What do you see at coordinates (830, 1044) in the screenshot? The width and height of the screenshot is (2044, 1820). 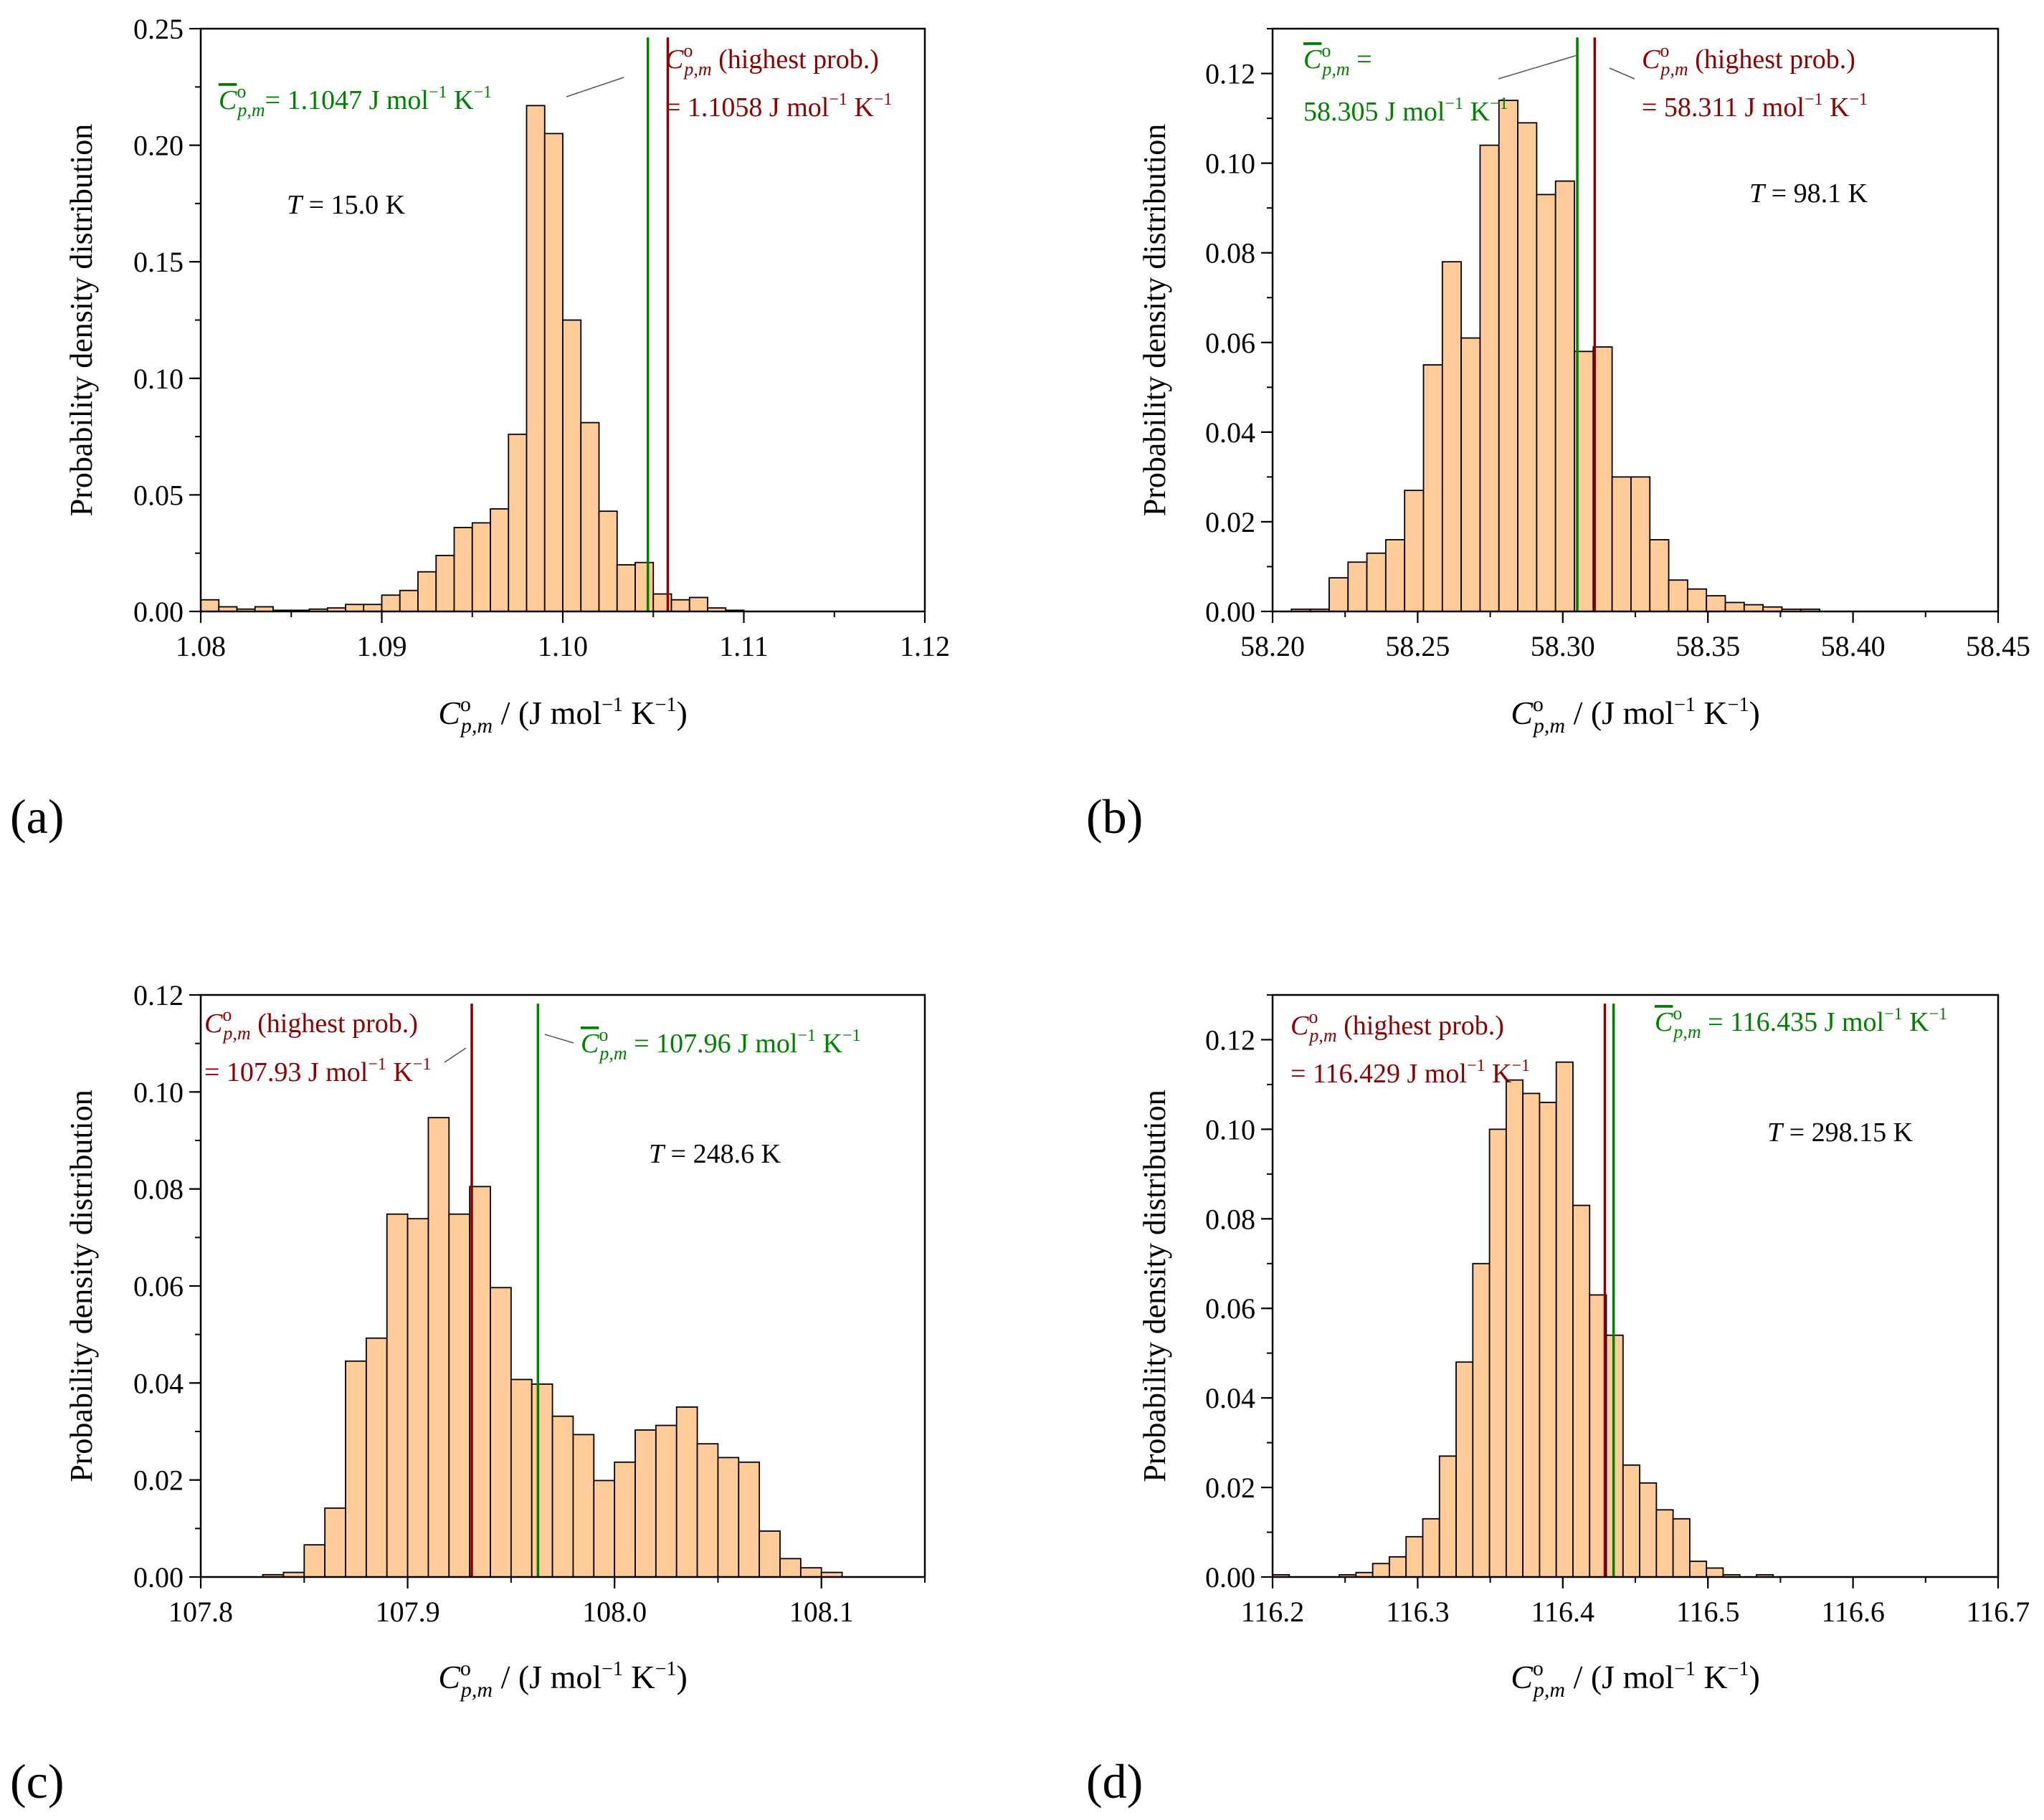 I see `mean-k: K` at bounding box center [830, 1044].